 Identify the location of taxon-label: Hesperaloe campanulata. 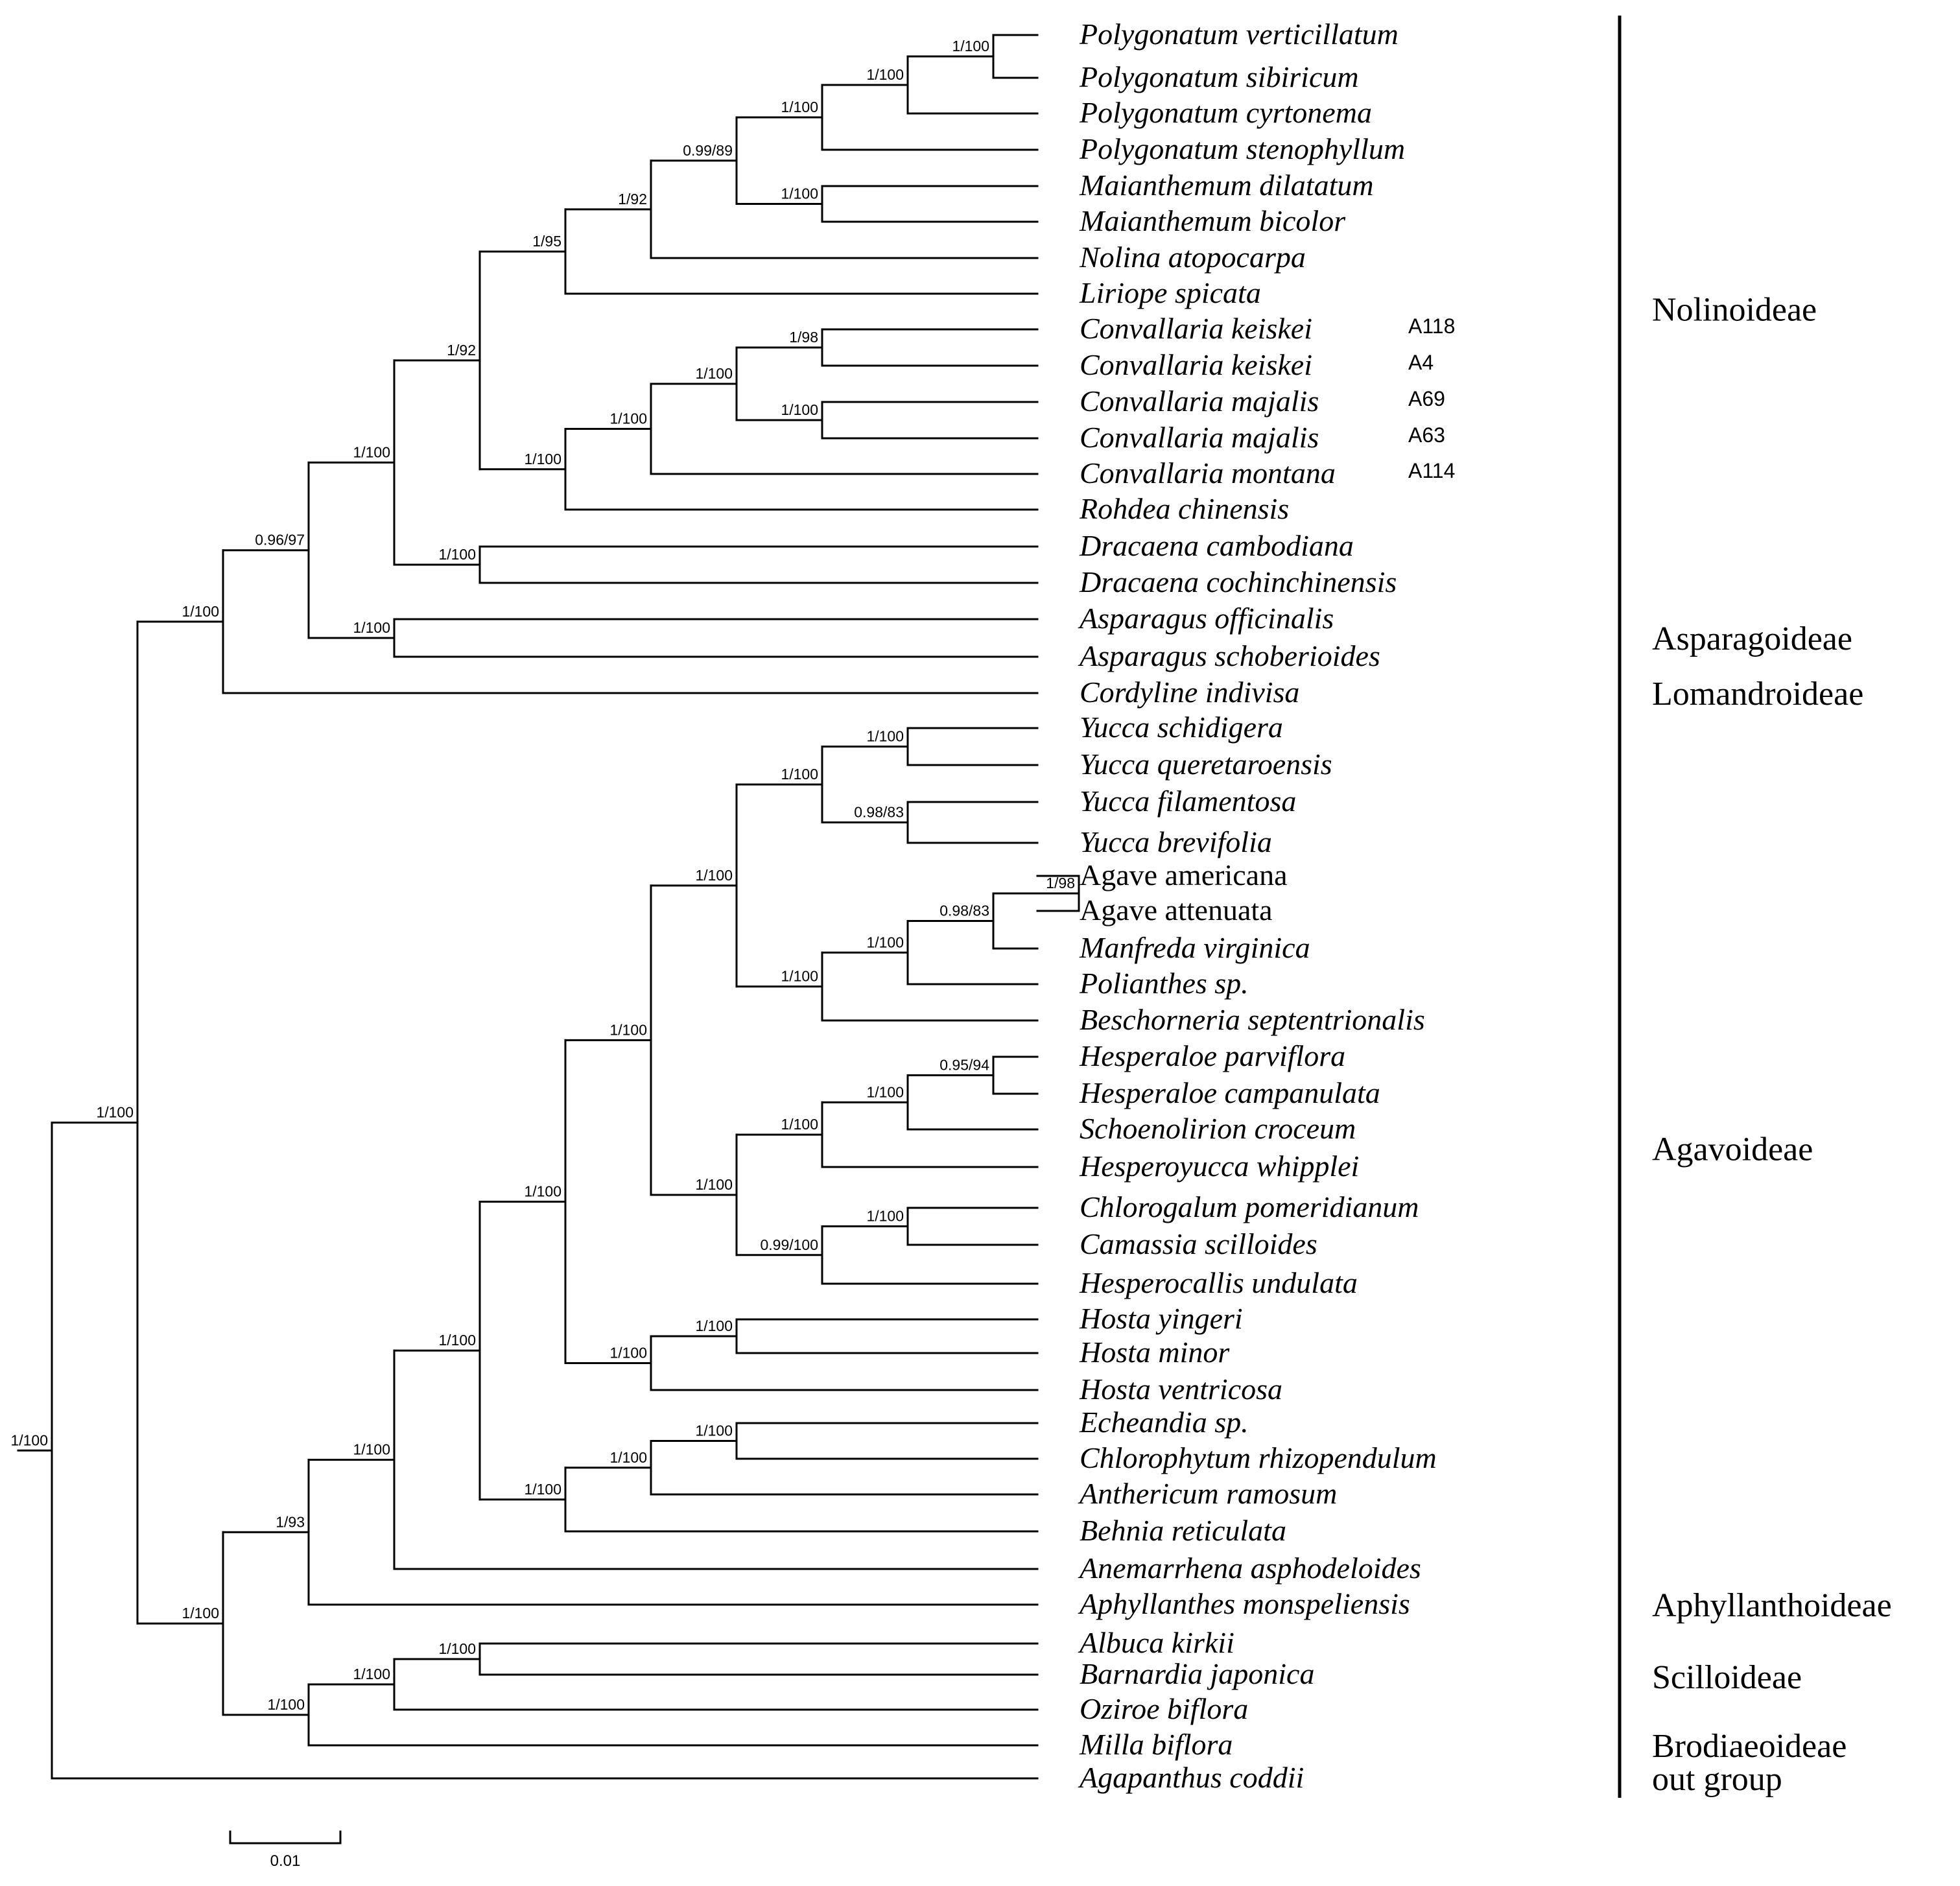
(1229, 1092).